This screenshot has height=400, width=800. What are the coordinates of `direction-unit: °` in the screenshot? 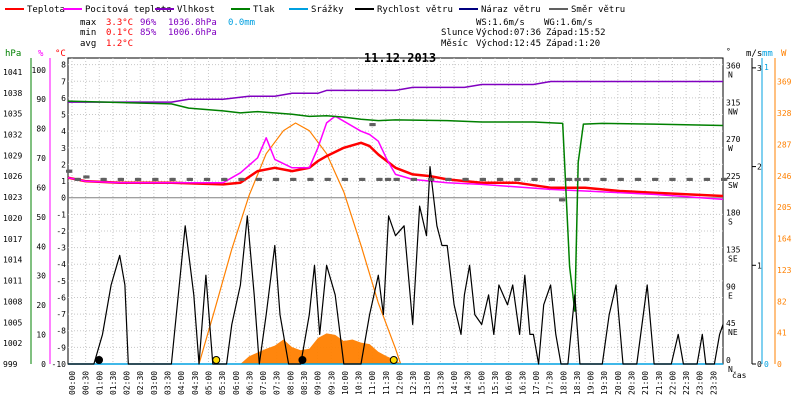 It's located at (728, 51).